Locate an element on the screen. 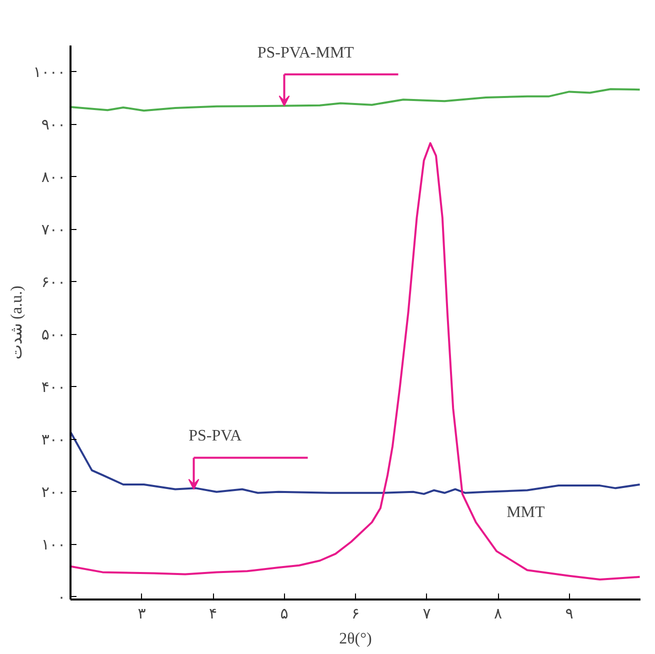 The image size is (655, 654). y-tick-label: ۷۰۰ is located at coordinates (53, 229).